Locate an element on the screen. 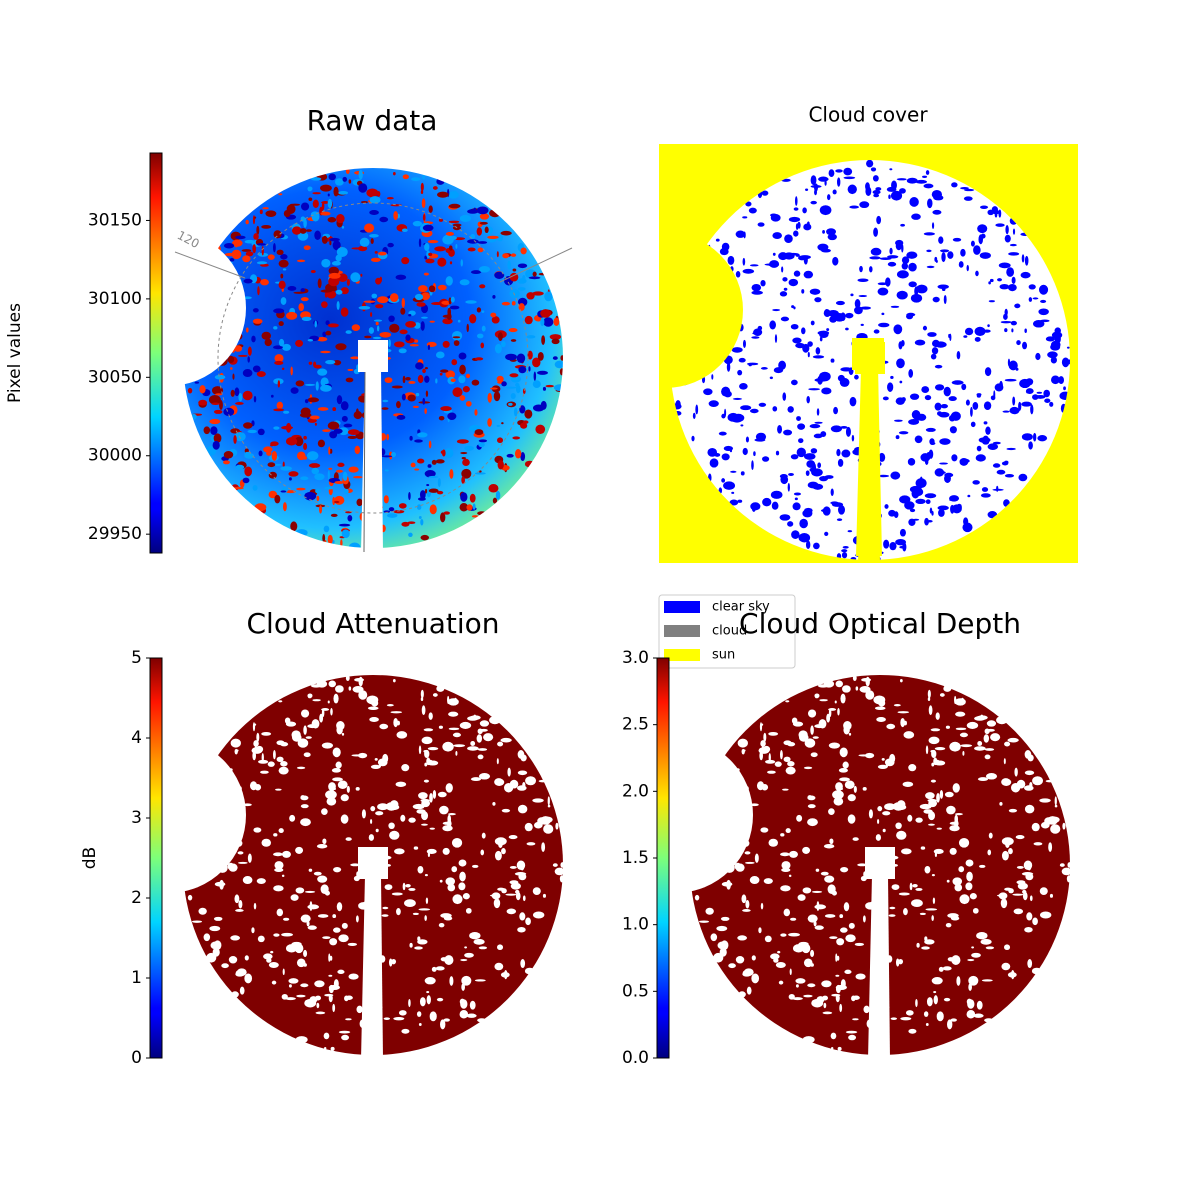 The height and width of the screenshot is (1204, 1200). azimuth-line is located at coordinates (210, 265).